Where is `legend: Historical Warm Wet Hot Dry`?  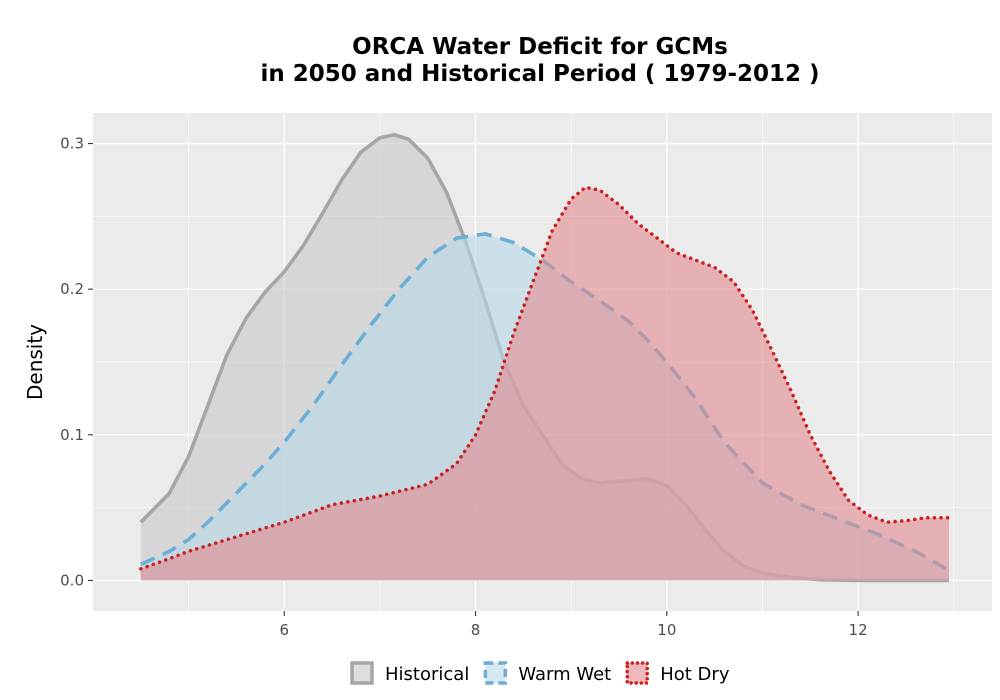
legend: Historical Warm Wet Hot Dry is located at coordinates (540, 673).